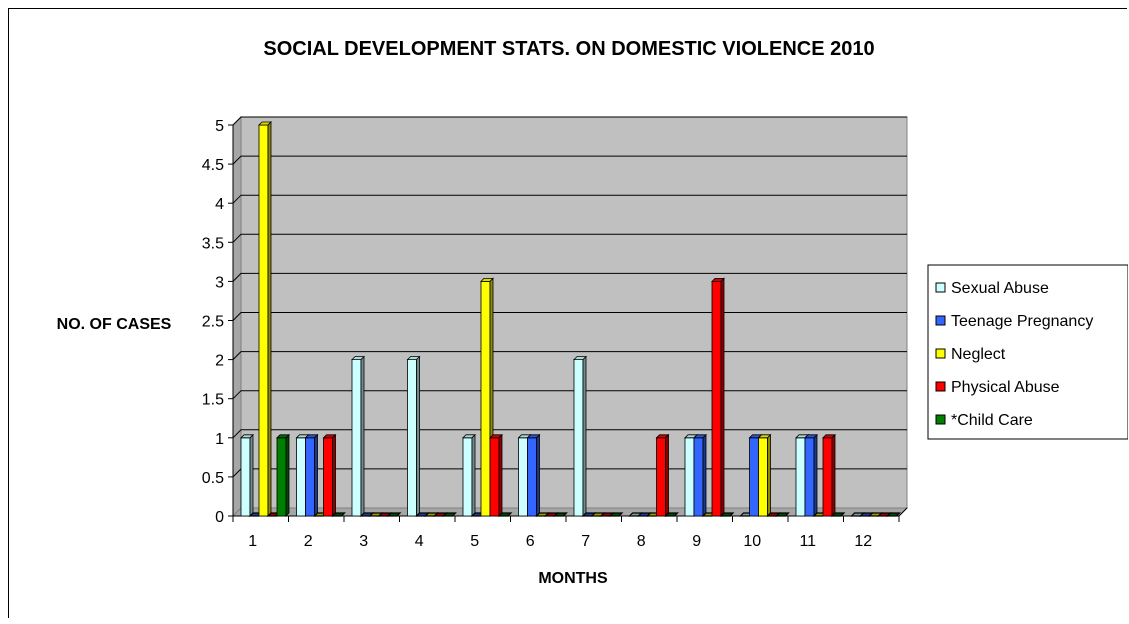 This screenshot has height=624, width=1129. I want to click on y-tick-label: 2, so click(219, 361).